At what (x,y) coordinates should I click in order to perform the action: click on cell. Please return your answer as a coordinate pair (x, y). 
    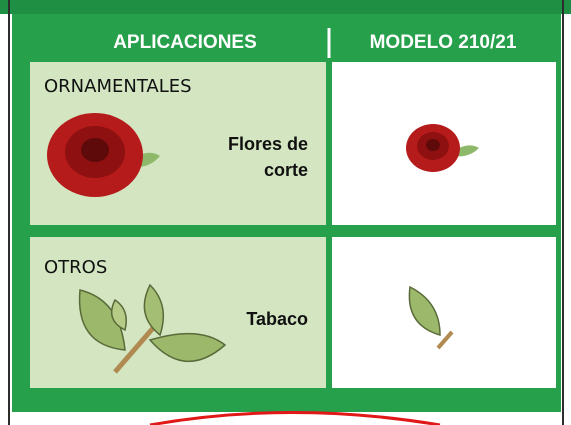
    Looking at the image, I should click on (444, 312).